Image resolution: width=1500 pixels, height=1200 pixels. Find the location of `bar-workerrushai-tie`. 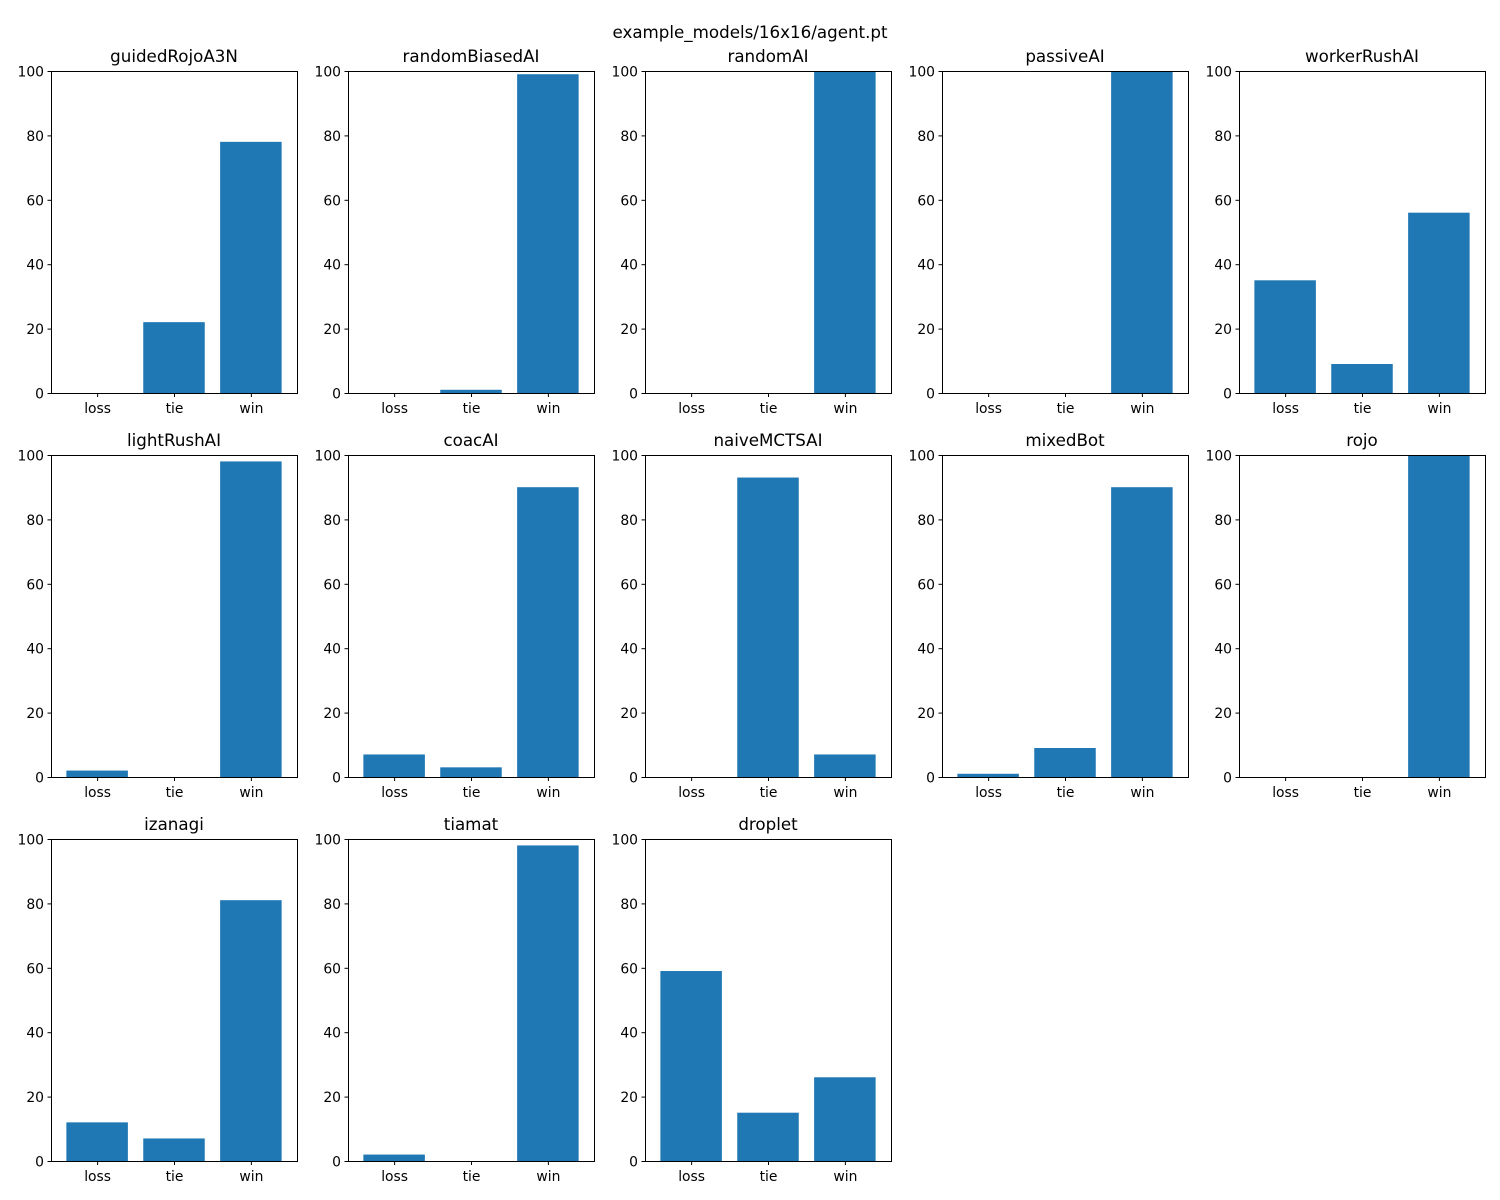

bar-workerrushai-tie is located at coordinates (1362, 378).